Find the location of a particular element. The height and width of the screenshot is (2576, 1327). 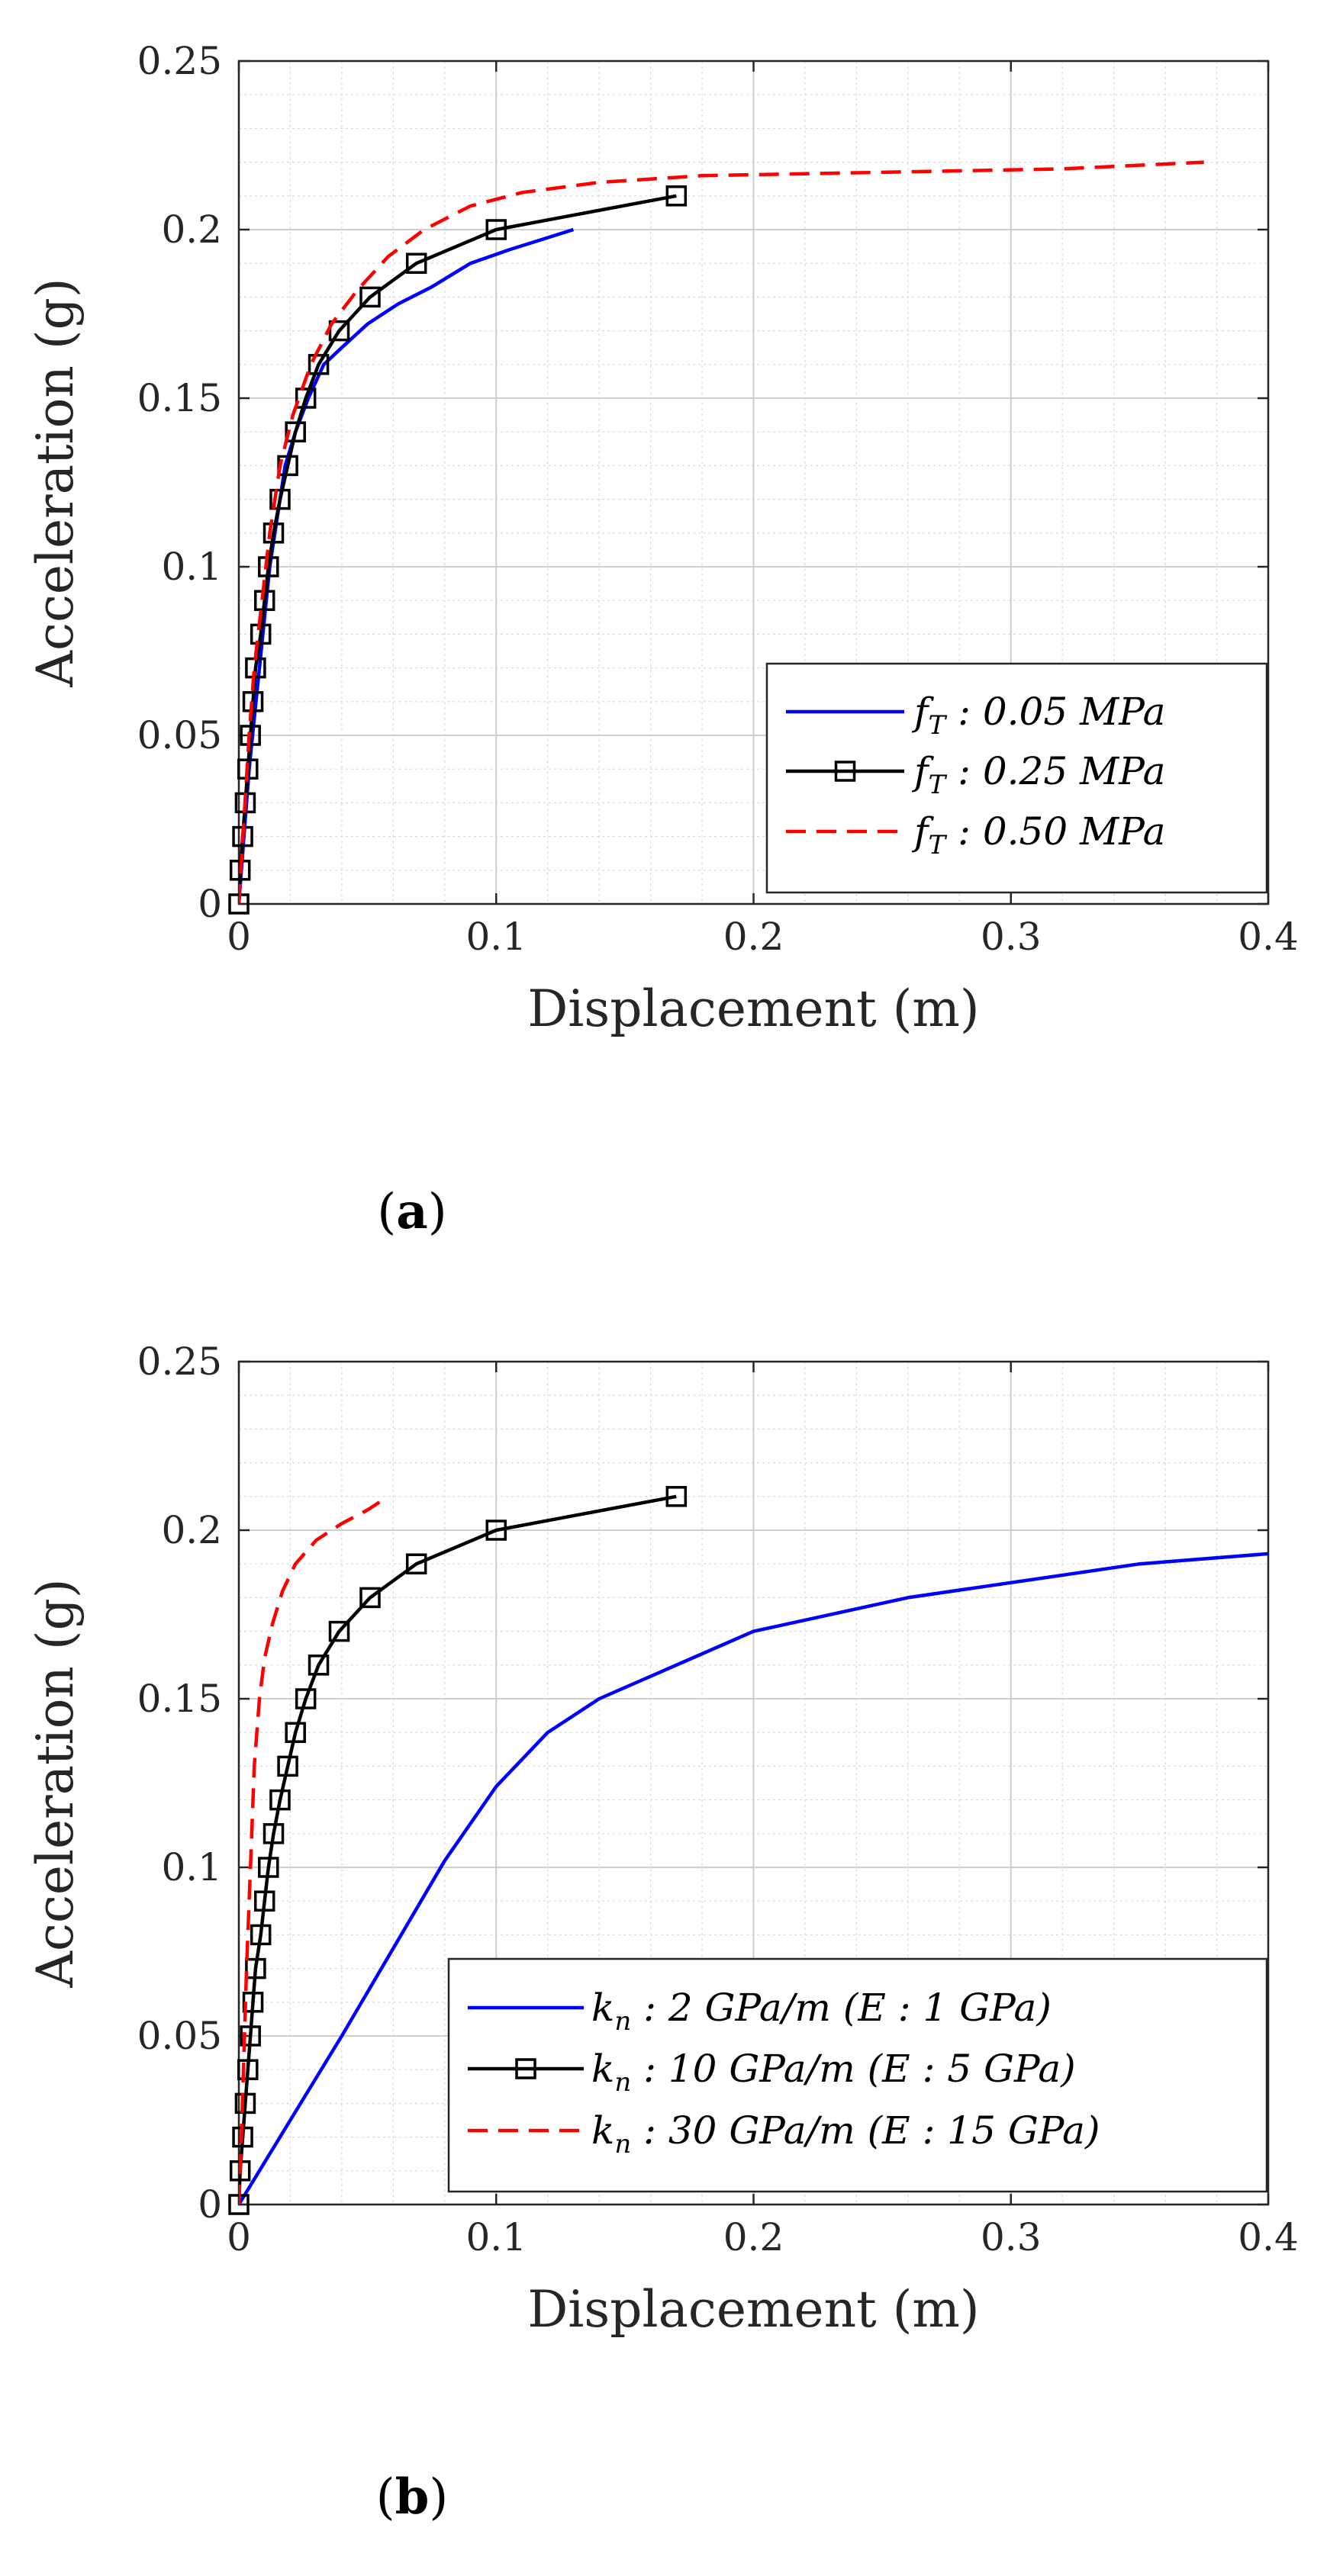

legend-label-1: fT : 0.25 MPa is located at coordinates (1038, 775).